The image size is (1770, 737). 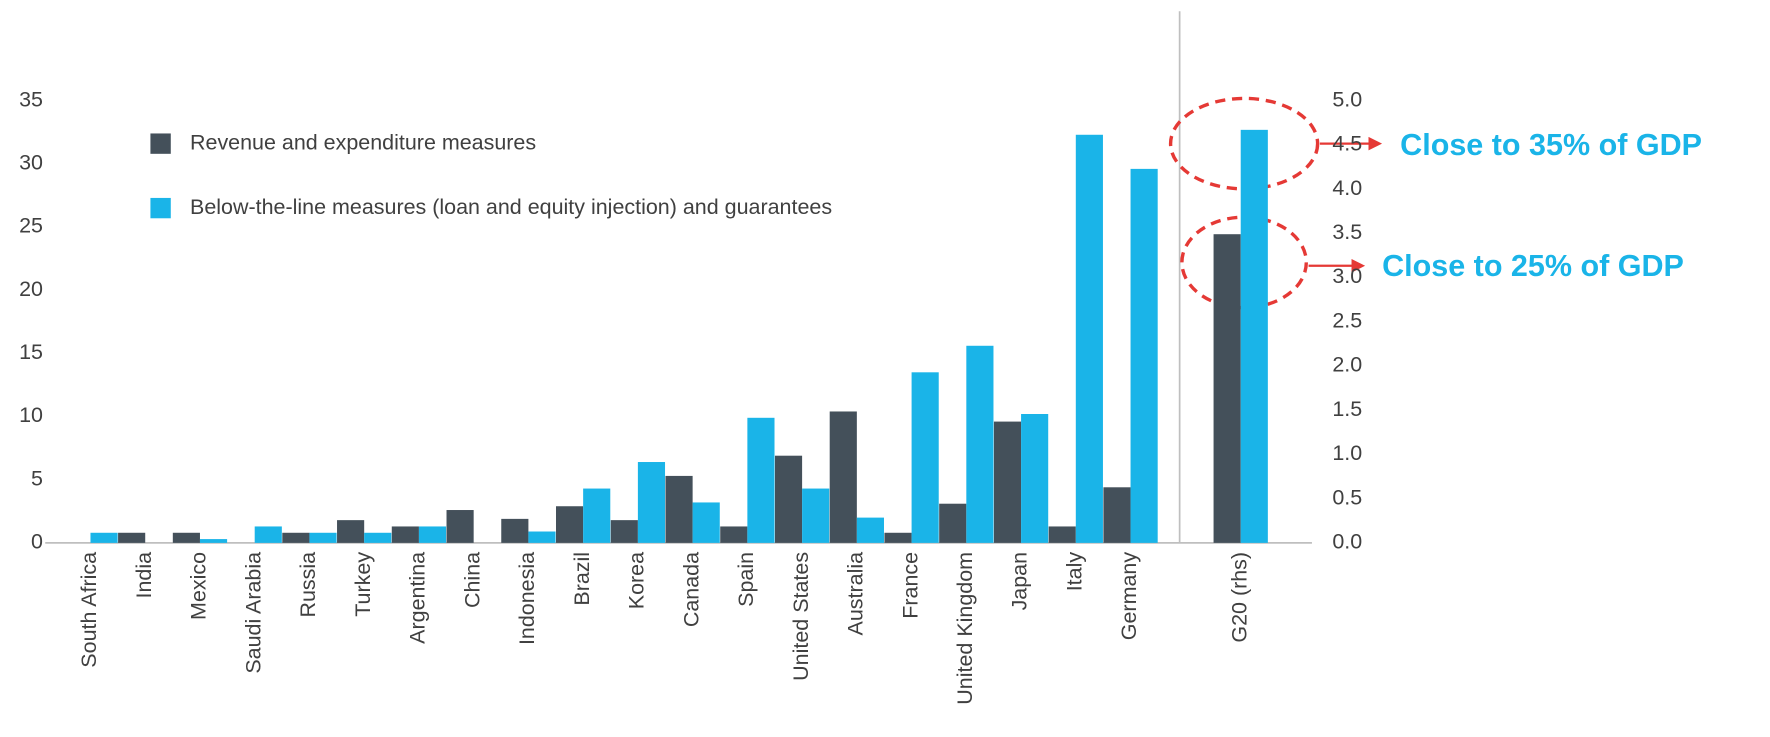 What do you see at coordinates (527, 598) in the screenshot?
I see `x-tick-label: Indonesia` at bounding box center [527, 598].